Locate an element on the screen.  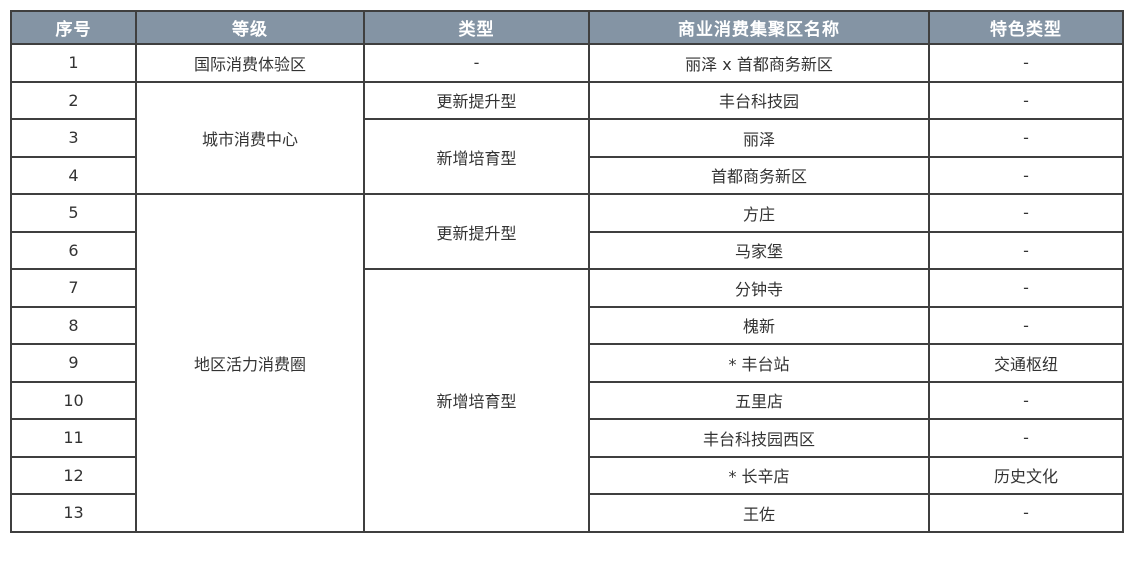
cell-no: 6 is located at coordinates (73, 250).